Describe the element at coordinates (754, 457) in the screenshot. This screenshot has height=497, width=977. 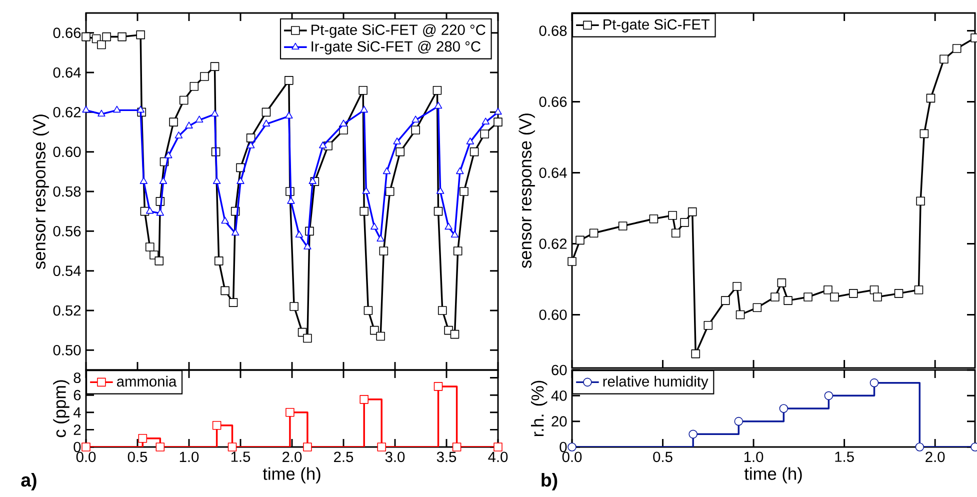
I see `x-tick-label: 1.0` at that location.